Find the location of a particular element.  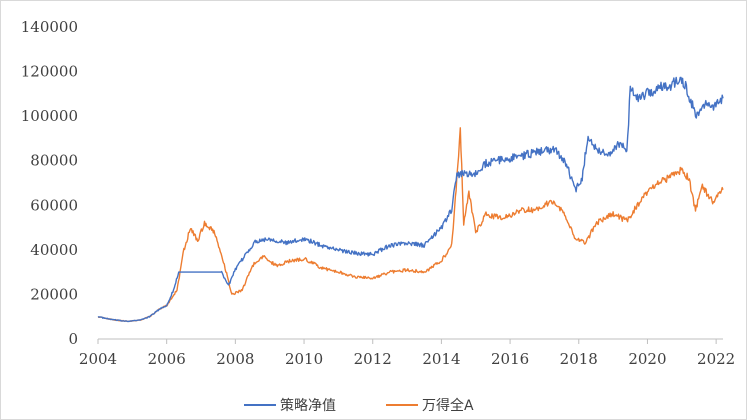

y-tick-label: 100000 is located at coordinates (49, 116).